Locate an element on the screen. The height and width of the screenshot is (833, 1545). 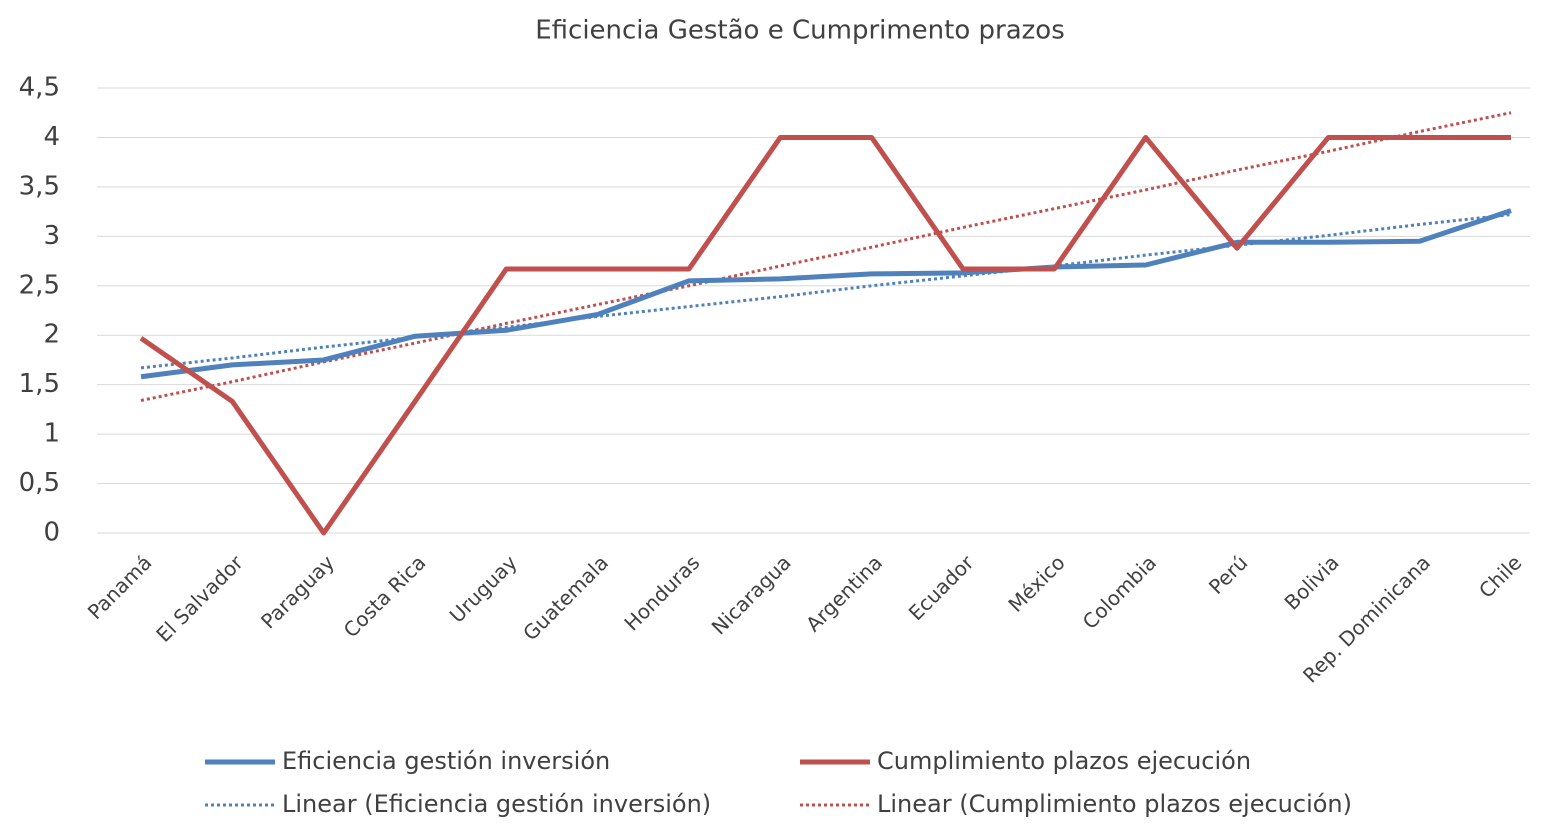
y-tick-label: 2 is located at coordinates (51, 335).